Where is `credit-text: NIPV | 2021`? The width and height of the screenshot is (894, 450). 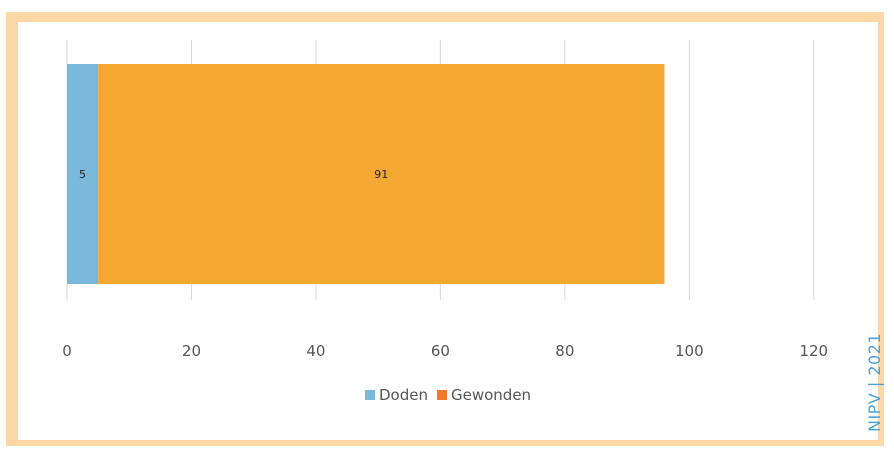
credit-text: NIPV | 2021 is located at coordinates (874, 382).